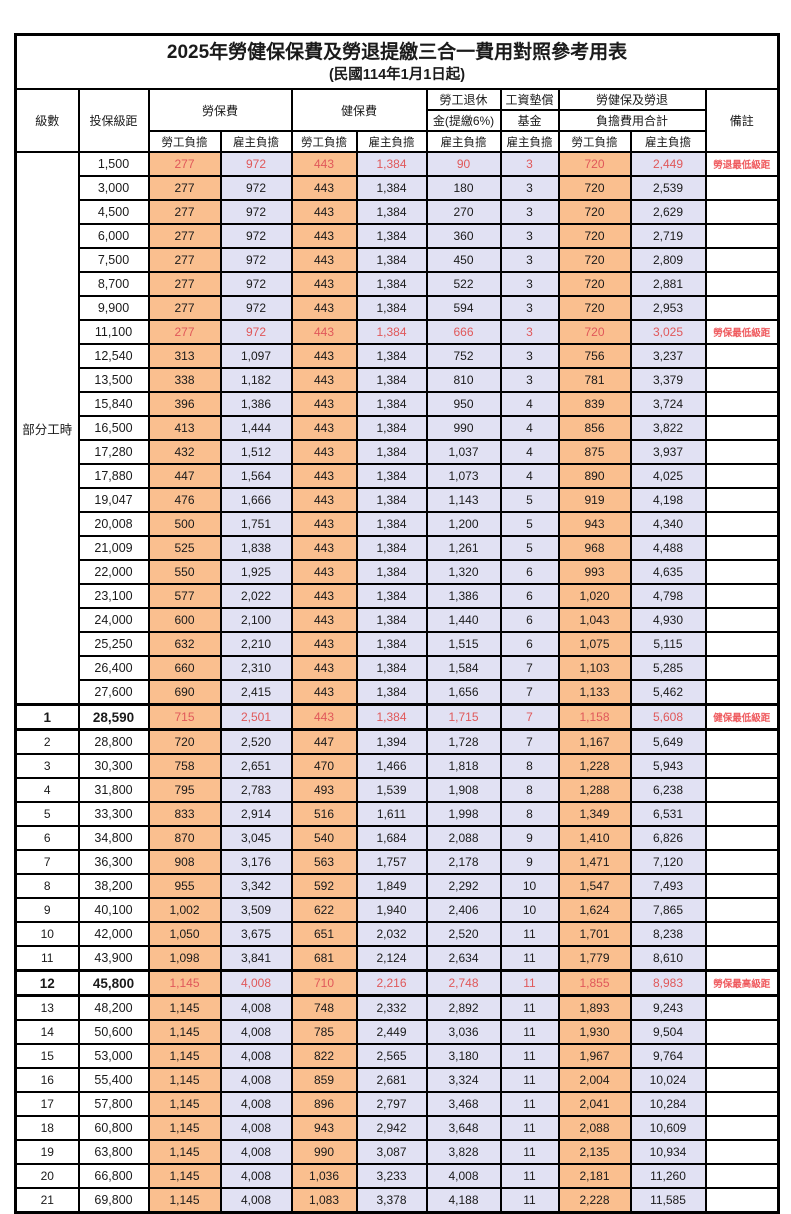  What do you see at coordinates (324, 141) in the screenshot?
I see `subheader-health-employee: 勞工負擔` at bounding box center [324, 141].